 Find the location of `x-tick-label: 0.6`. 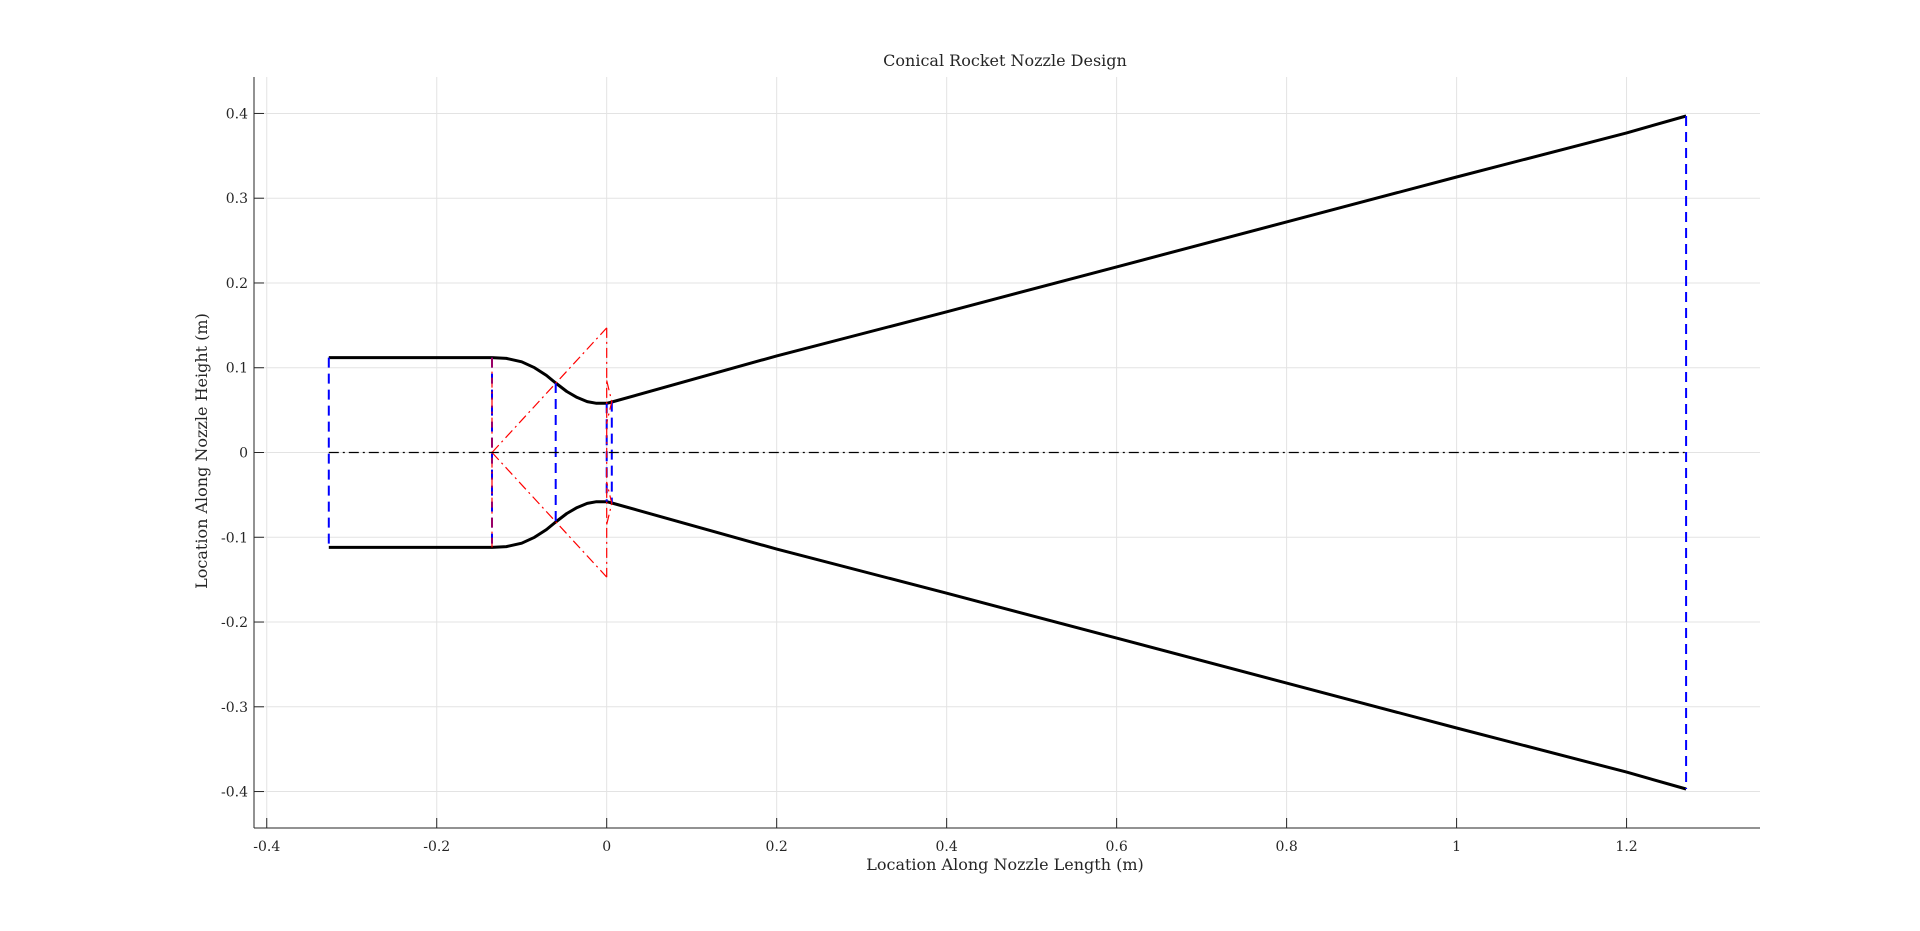

x-tick-label: 0.6 is located at coordinates (1117, 847).